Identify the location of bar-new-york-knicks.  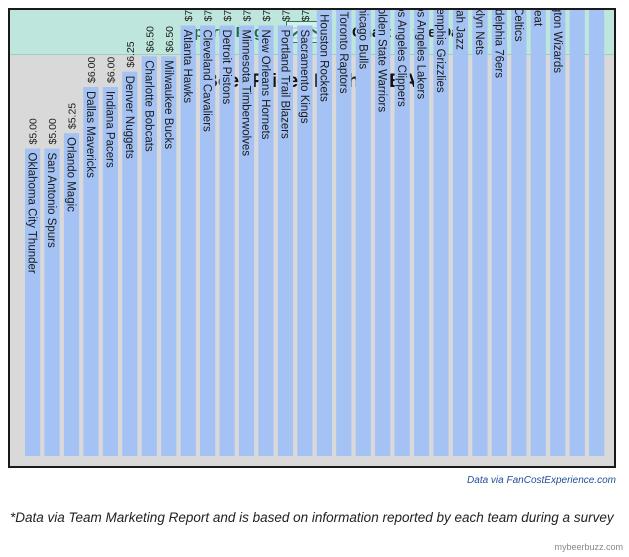
(577, 233).